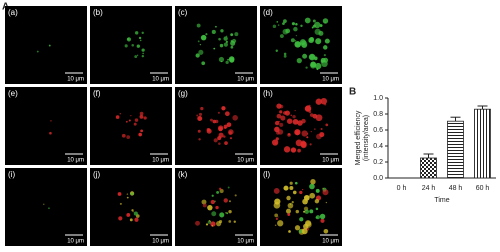  I want to click on image-label: (c), so click(183, 12).